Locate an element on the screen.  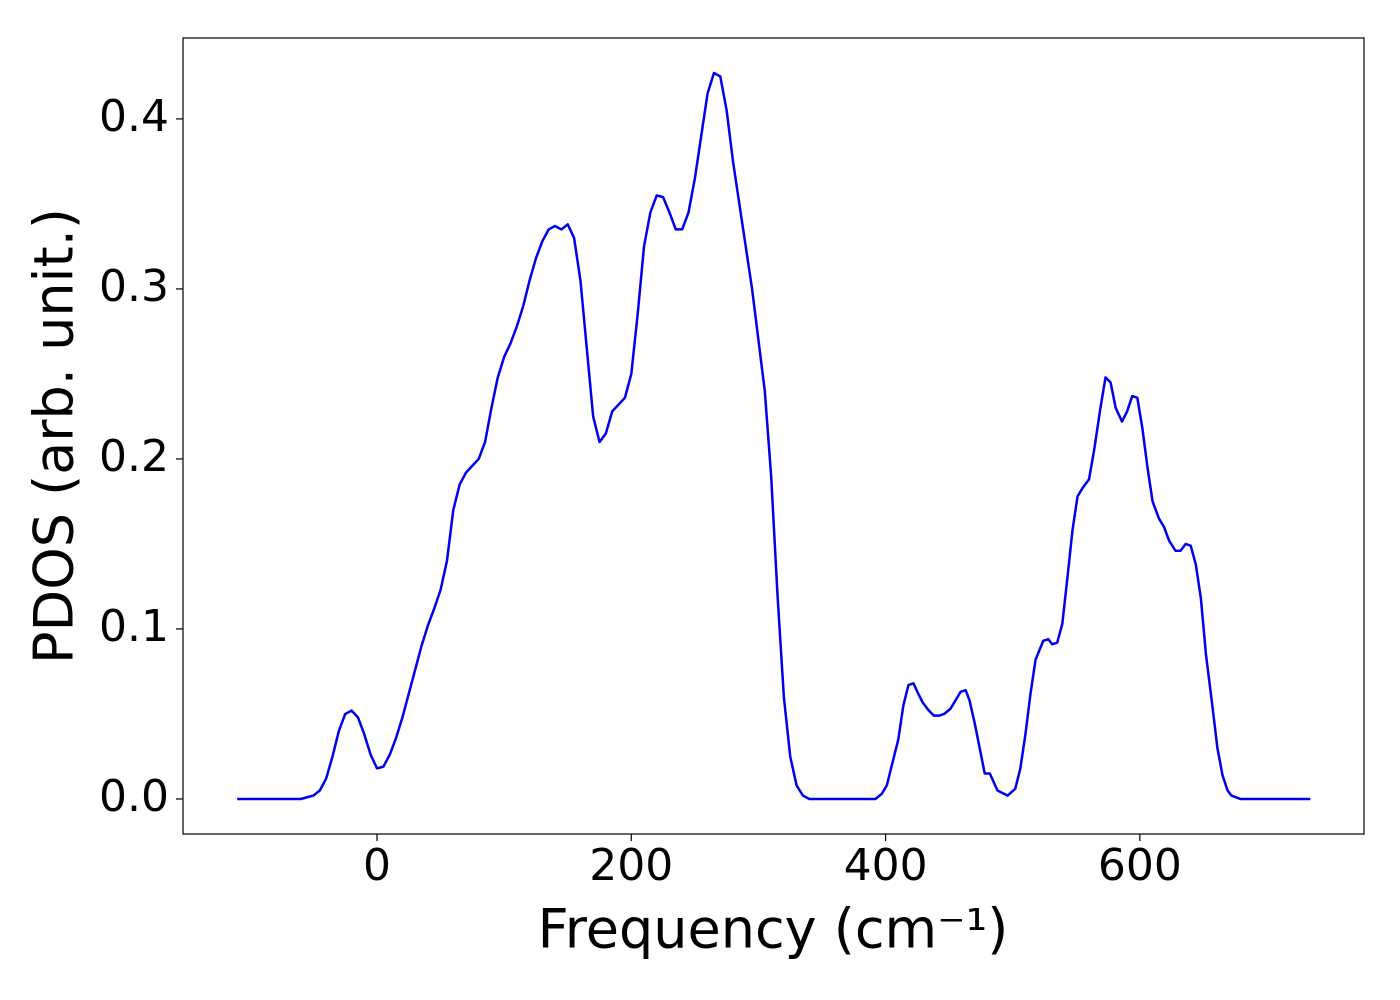
y-tick-label: 0.2 is located at coordinates (134, 456).